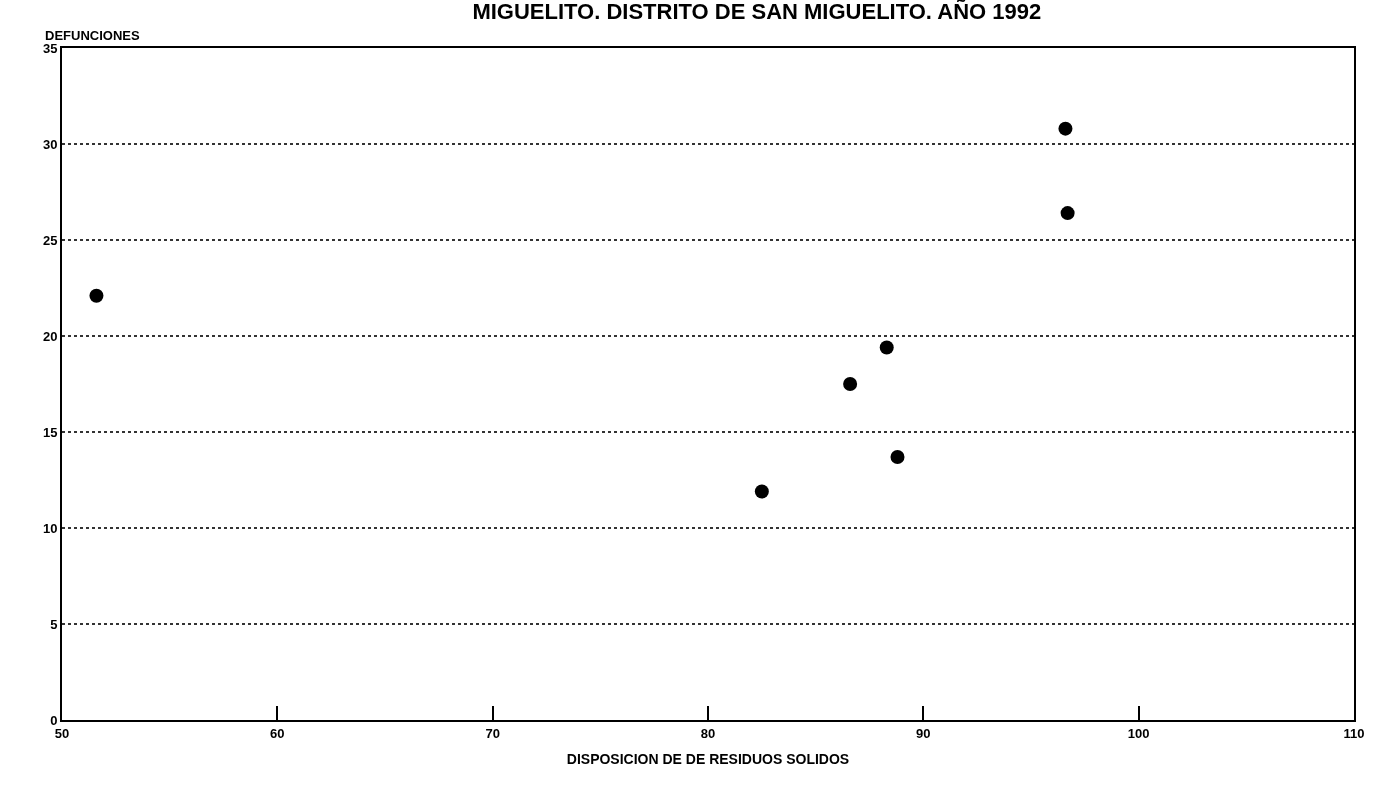 The width and height of the screenshot is (1376, 797). Describe the element at coordinates (50, 240) in the screenshot. I see `y-tick-label: 25` at that location.